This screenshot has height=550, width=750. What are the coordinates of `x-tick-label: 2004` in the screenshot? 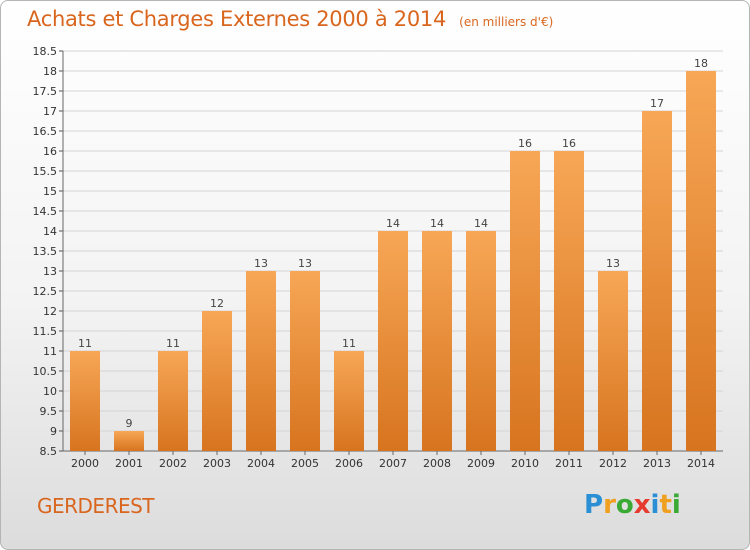 It's located at (261, 463).